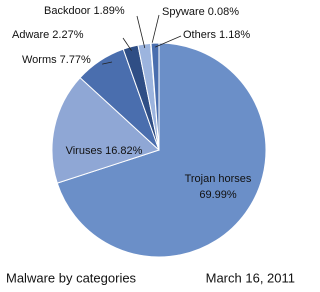 This screenshot has width=320, height=292. What do you see at coordinates (200, 35) in the screenshot?
I see `slice-category: Others` at bounding box center [200, 35].